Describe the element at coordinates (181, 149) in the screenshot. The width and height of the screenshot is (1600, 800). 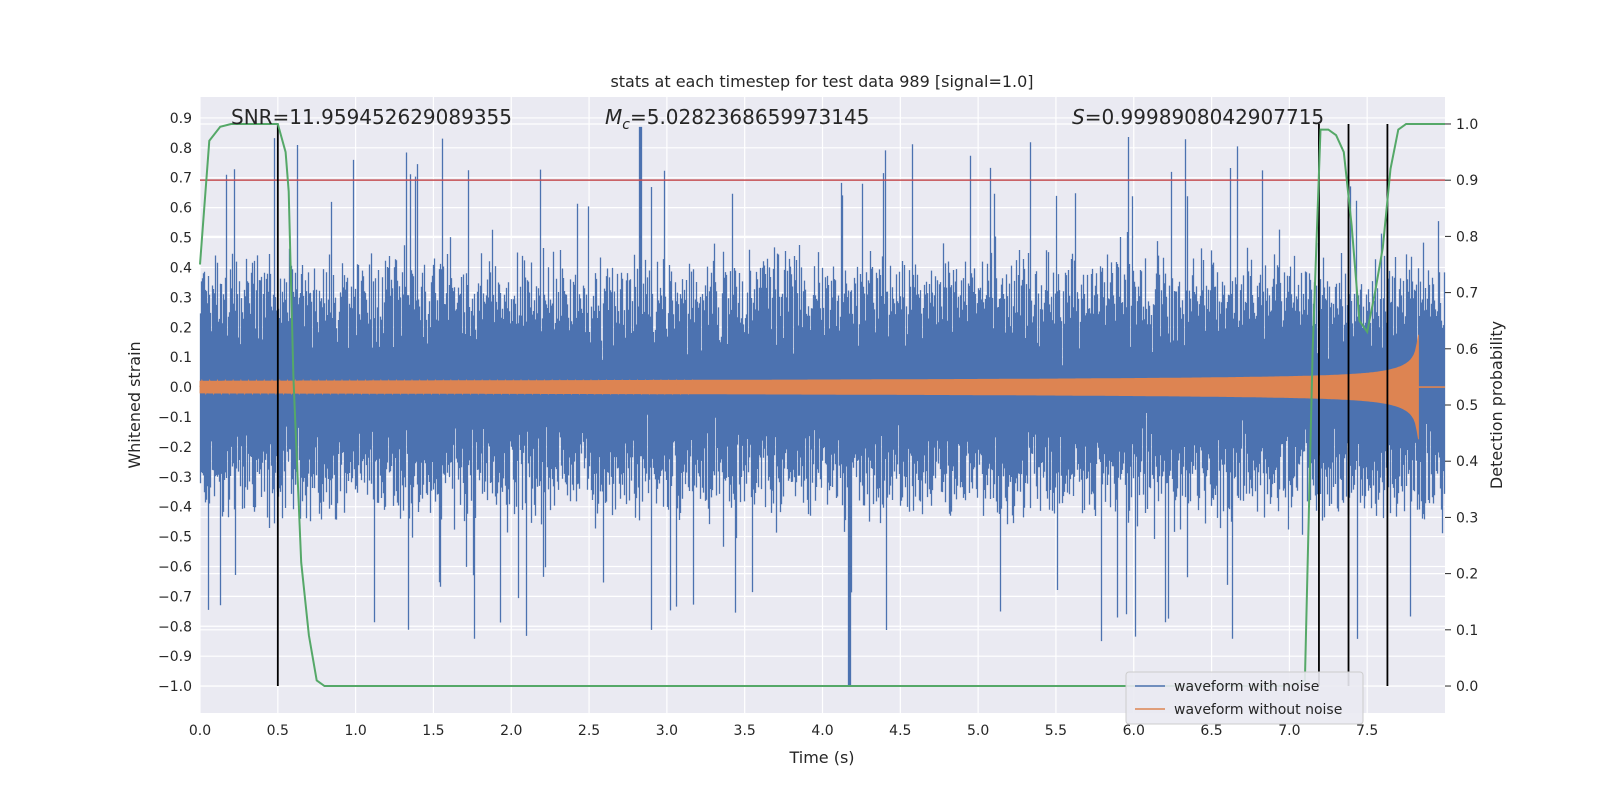
I see `y-tick-label: 0.8` at that location.